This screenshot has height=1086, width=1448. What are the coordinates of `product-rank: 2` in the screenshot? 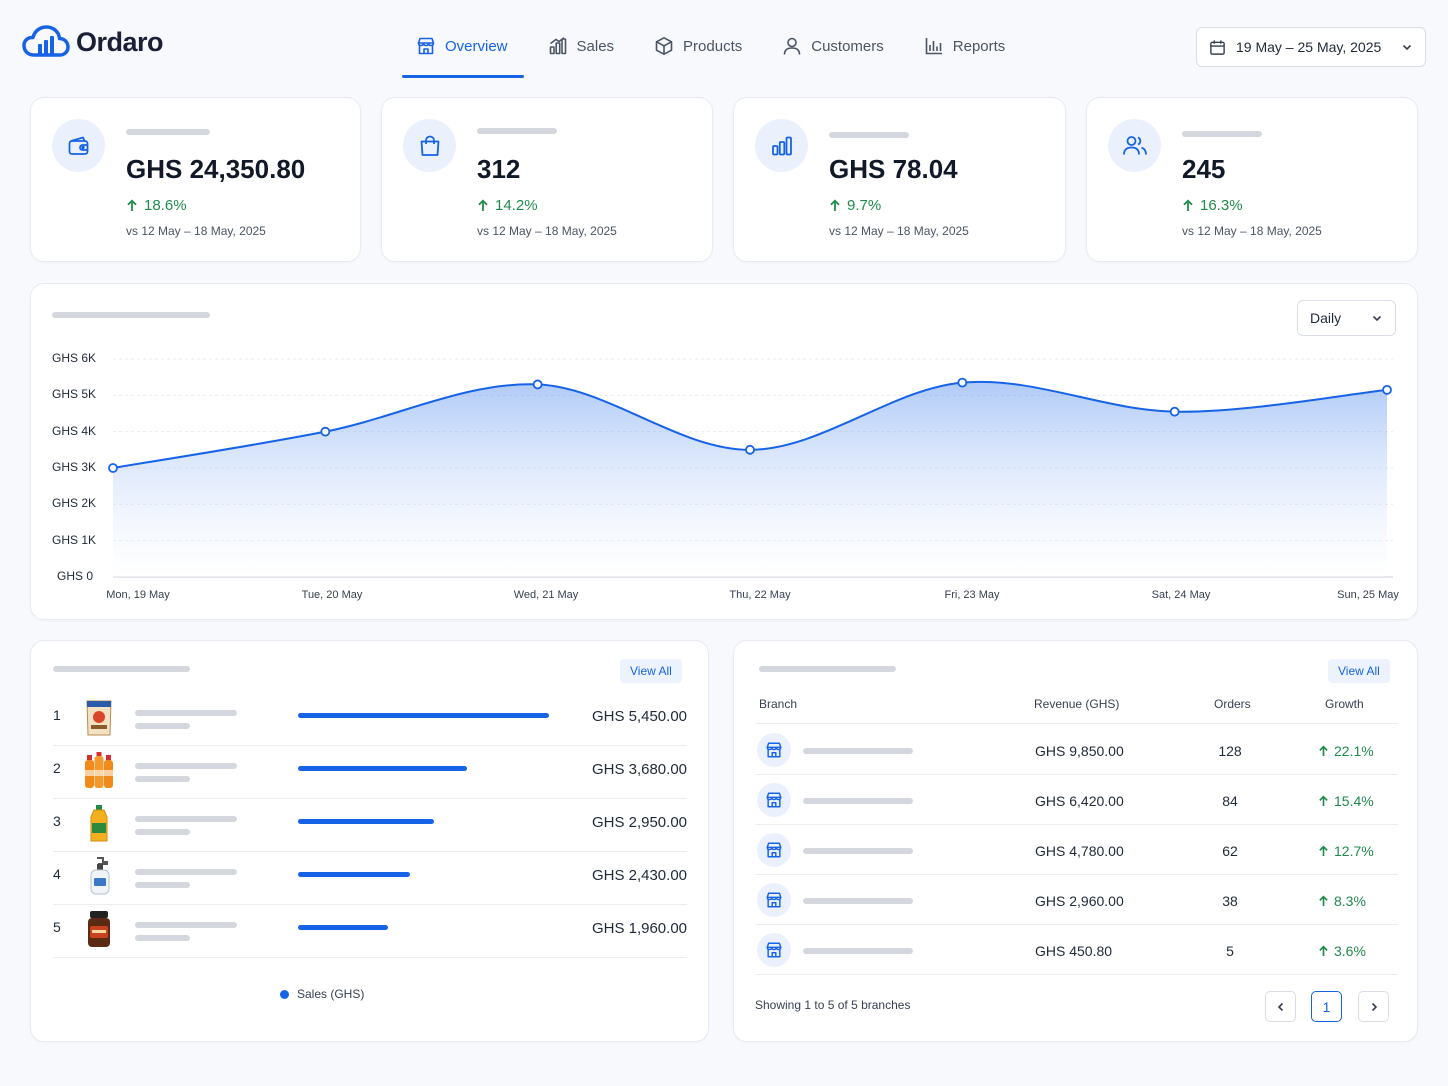 It's located at (57, 768).